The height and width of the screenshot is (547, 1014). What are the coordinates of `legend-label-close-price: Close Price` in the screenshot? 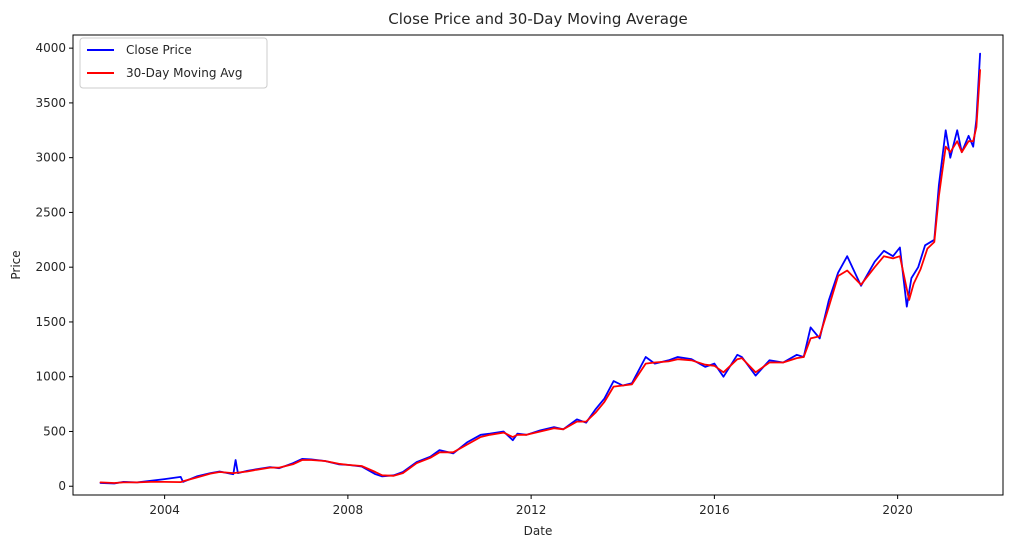 It's located at (159, 50).